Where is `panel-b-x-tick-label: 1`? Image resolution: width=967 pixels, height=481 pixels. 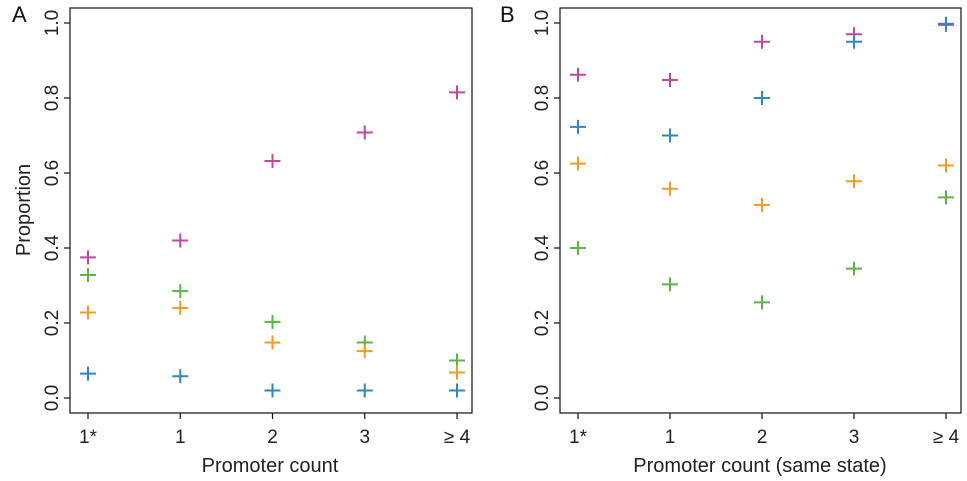
panel-b-x-tick-label: 1 is located at coordinates (670, 437).